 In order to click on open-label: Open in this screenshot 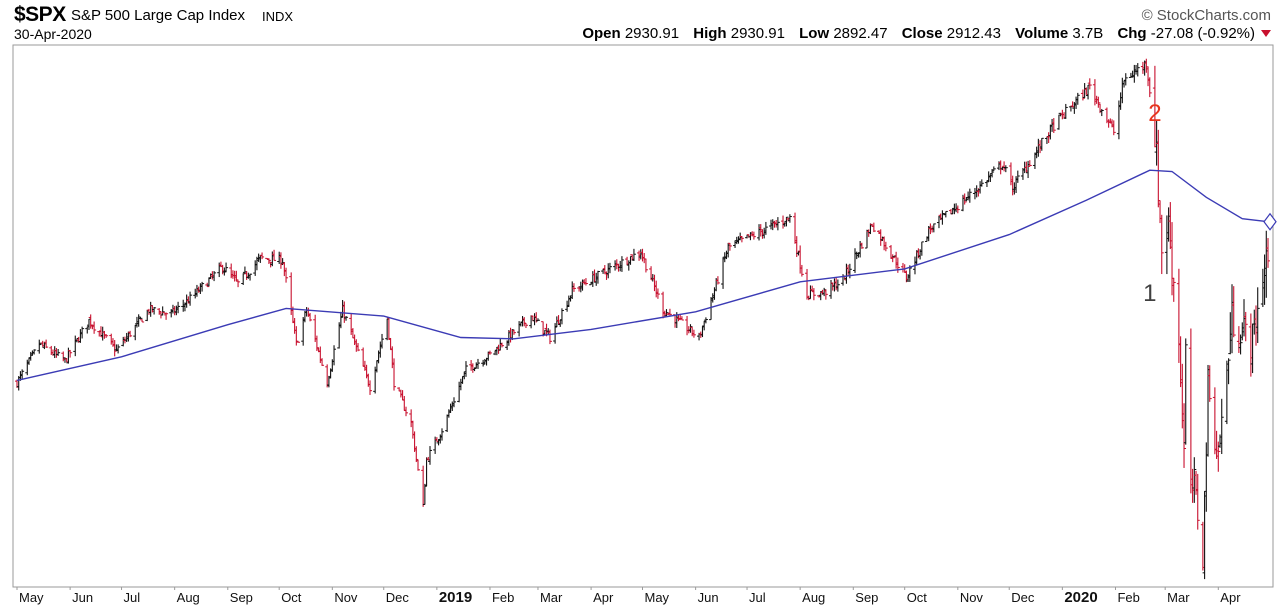, I will do `click(601, 33)`.